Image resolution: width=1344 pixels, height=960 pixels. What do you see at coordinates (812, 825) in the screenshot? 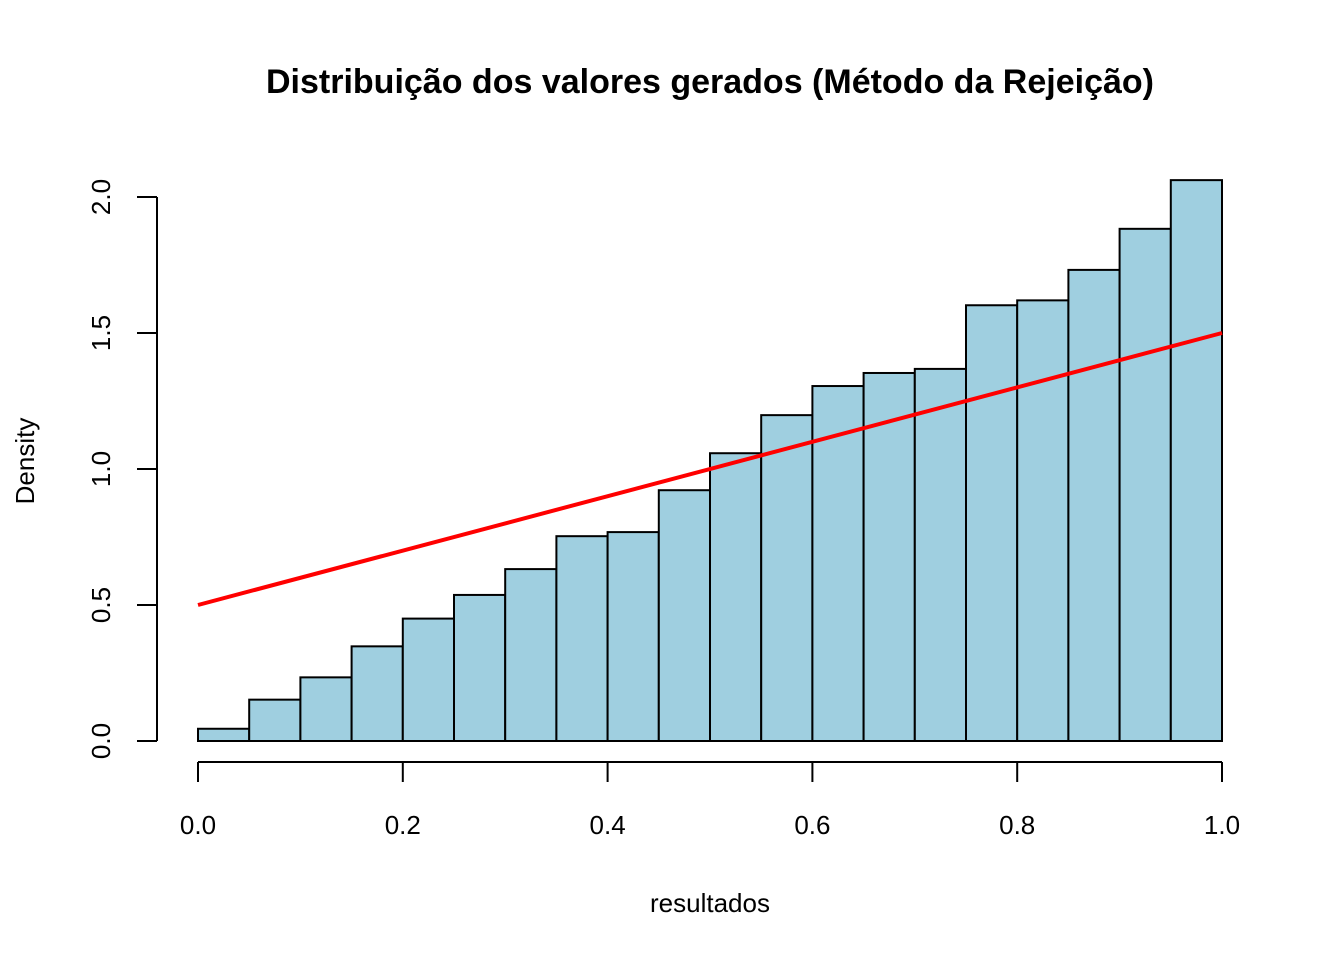
I see `x-tick-label-3: 0.6` at bounding box center [812, 825].